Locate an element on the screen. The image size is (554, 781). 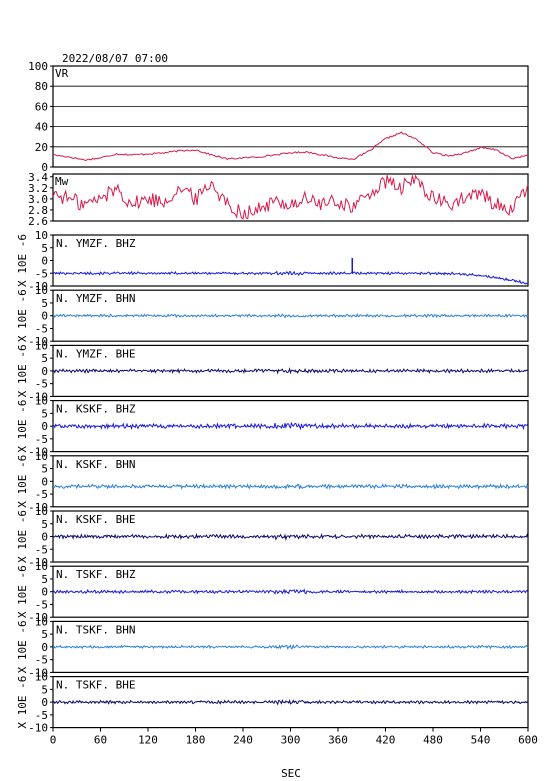
trace-label-n-ymzf-bhz: N. YMZF. BHZ is located at coordinates (96, 243).